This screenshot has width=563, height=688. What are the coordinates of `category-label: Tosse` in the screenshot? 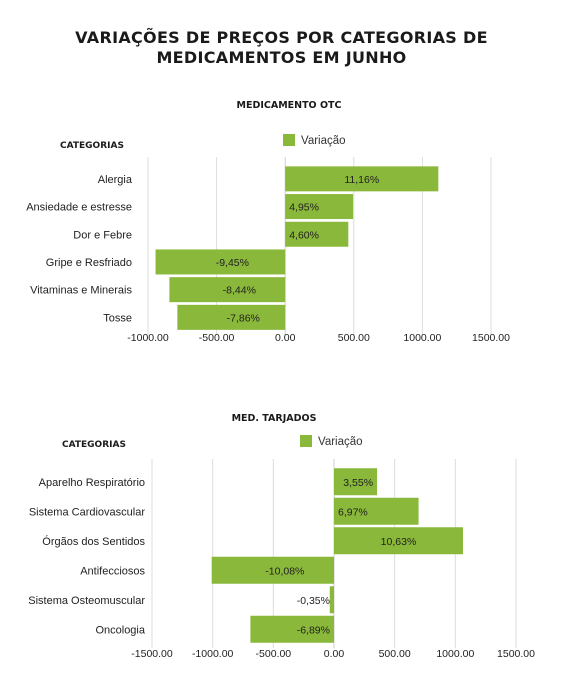 It's located at (117, 318).